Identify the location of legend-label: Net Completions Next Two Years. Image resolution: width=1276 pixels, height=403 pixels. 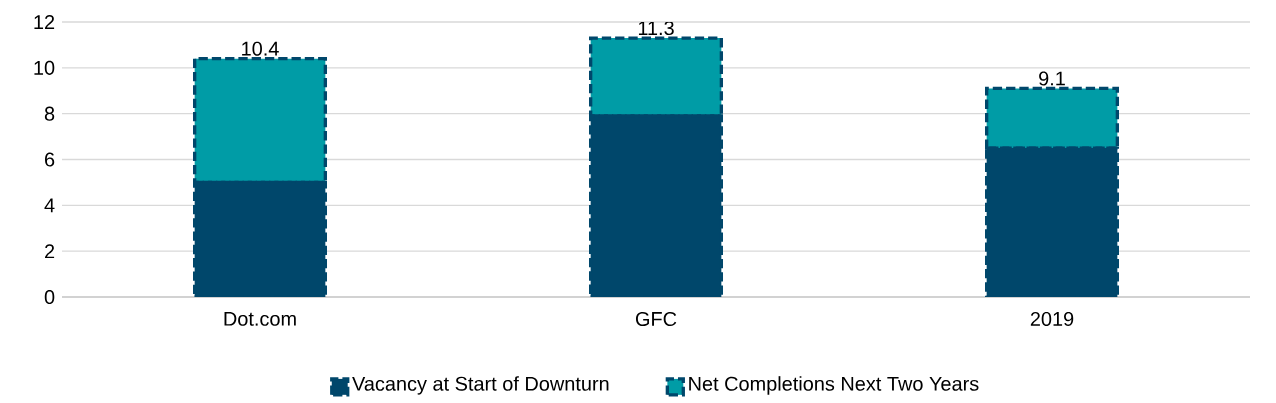
(834, 385).